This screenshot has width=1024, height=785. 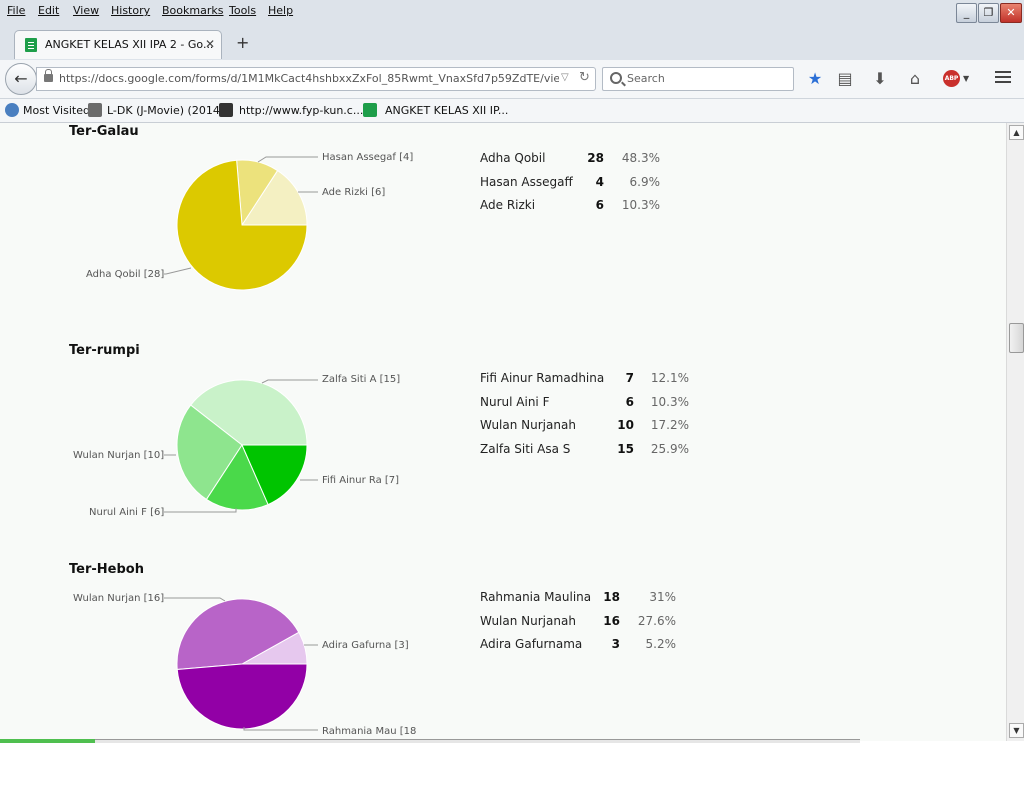 I want to click on page-icon, so click(x=95, y=110).